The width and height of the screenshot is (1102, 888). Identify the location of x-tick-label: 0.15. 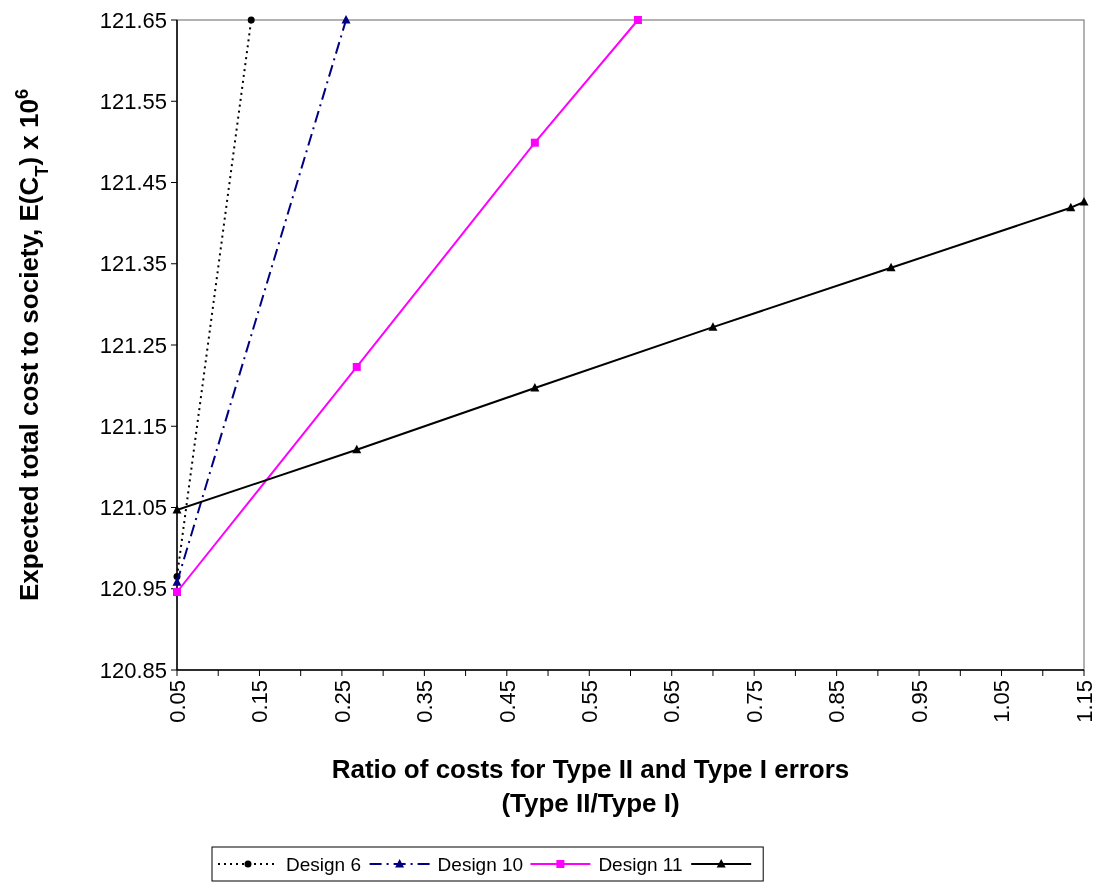
(260, 701).